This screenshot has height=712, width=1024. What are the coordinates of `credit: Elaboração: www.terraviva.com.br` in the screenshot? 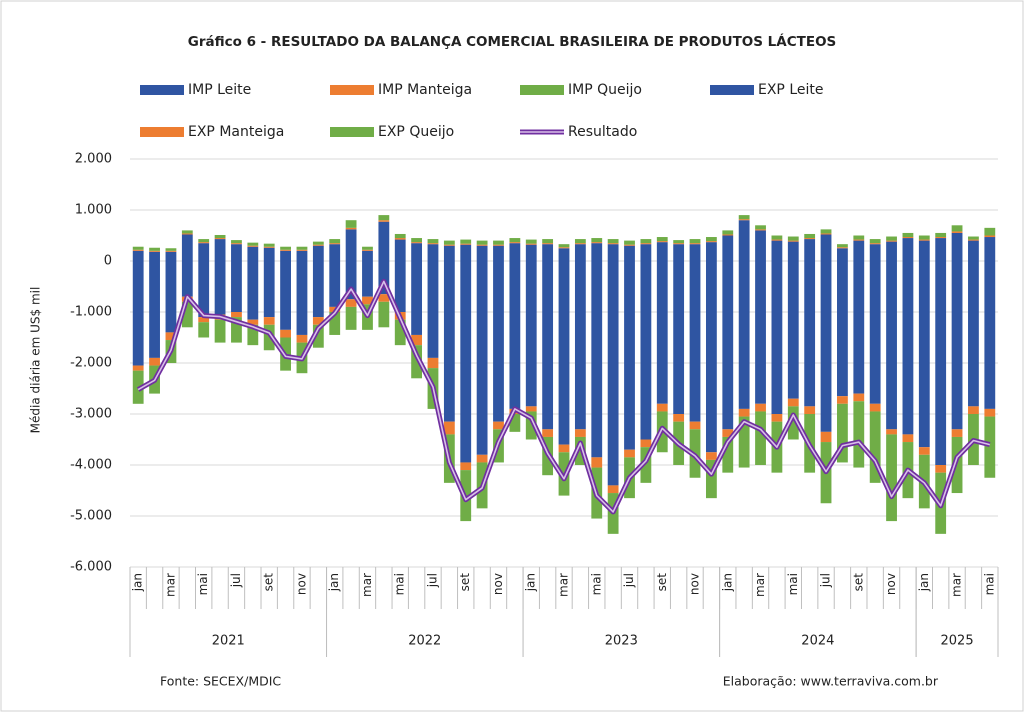 It's located at (831, 681).